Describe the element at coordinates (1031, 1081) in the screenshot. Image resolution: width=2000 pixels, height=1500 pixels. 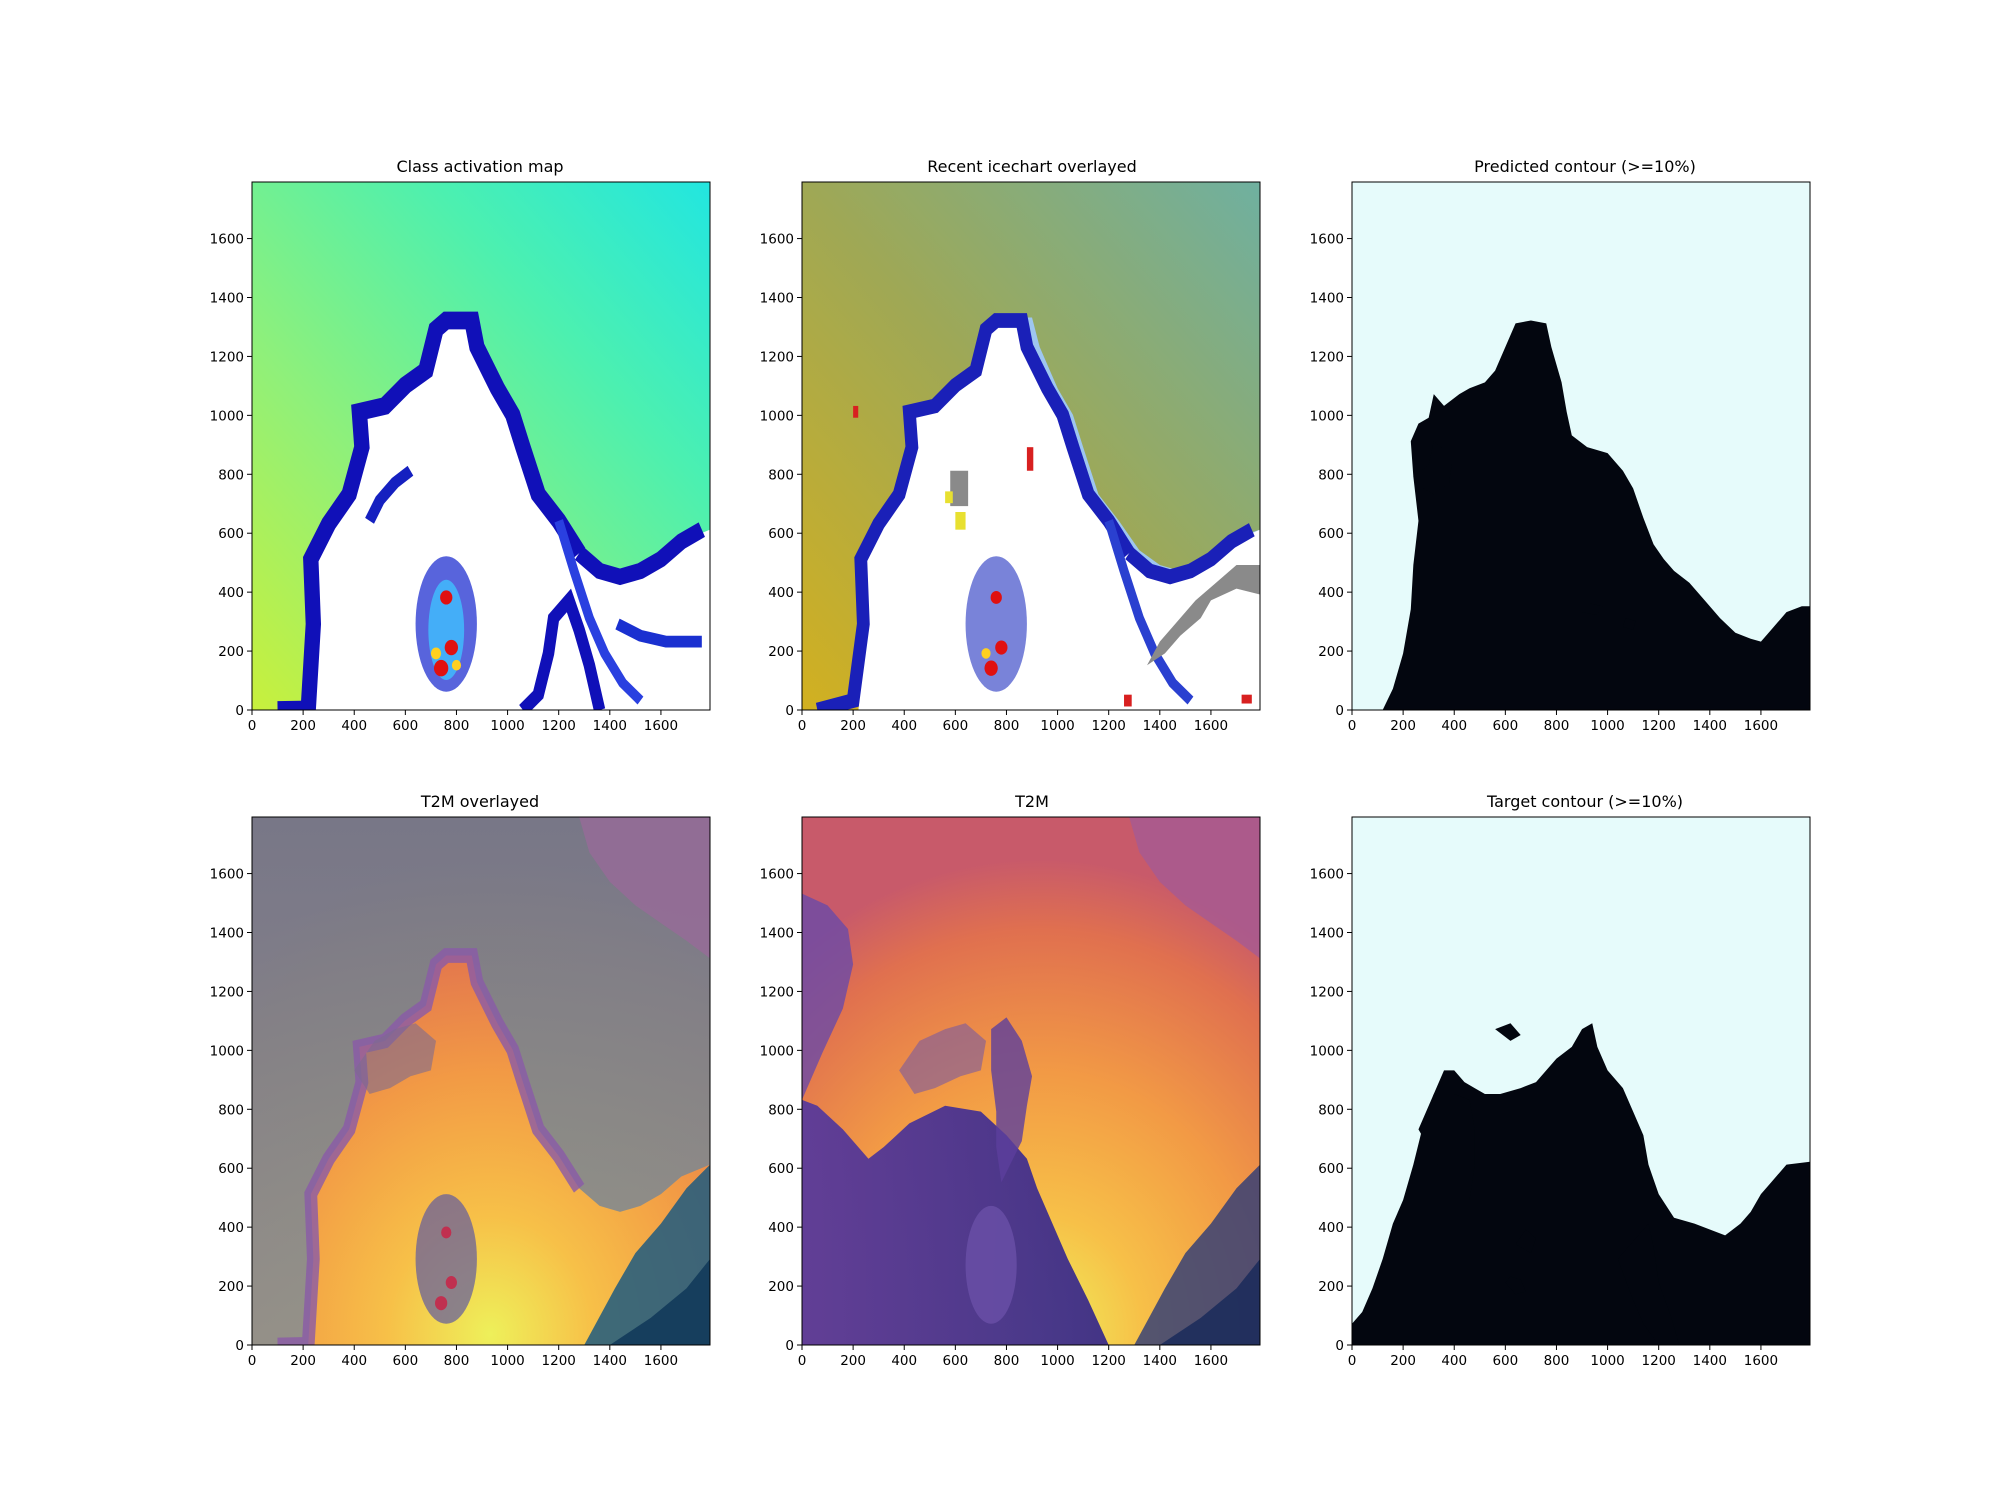
I see `panel-t2m` at that location.